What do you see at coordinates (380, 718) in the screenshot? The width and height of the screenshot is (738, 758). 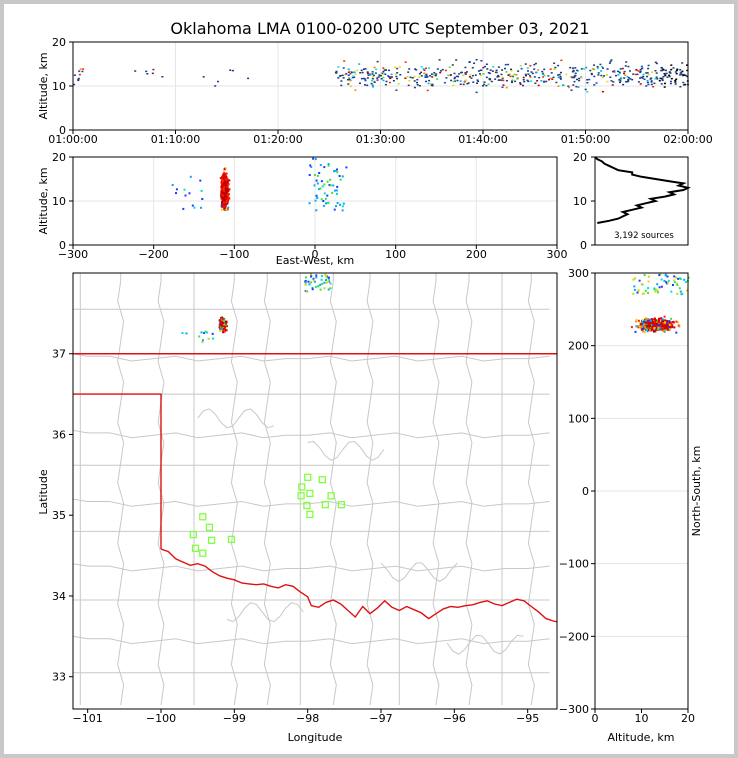 I see `longitude-tick-label: −97` at bounding box center [380, 718].